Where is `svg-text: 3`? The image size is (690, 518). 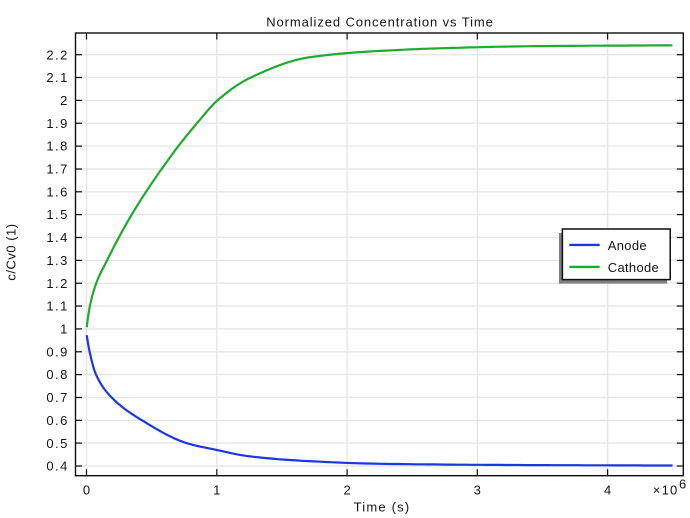 svg-text: 3 is located at coordinates (477, 489).